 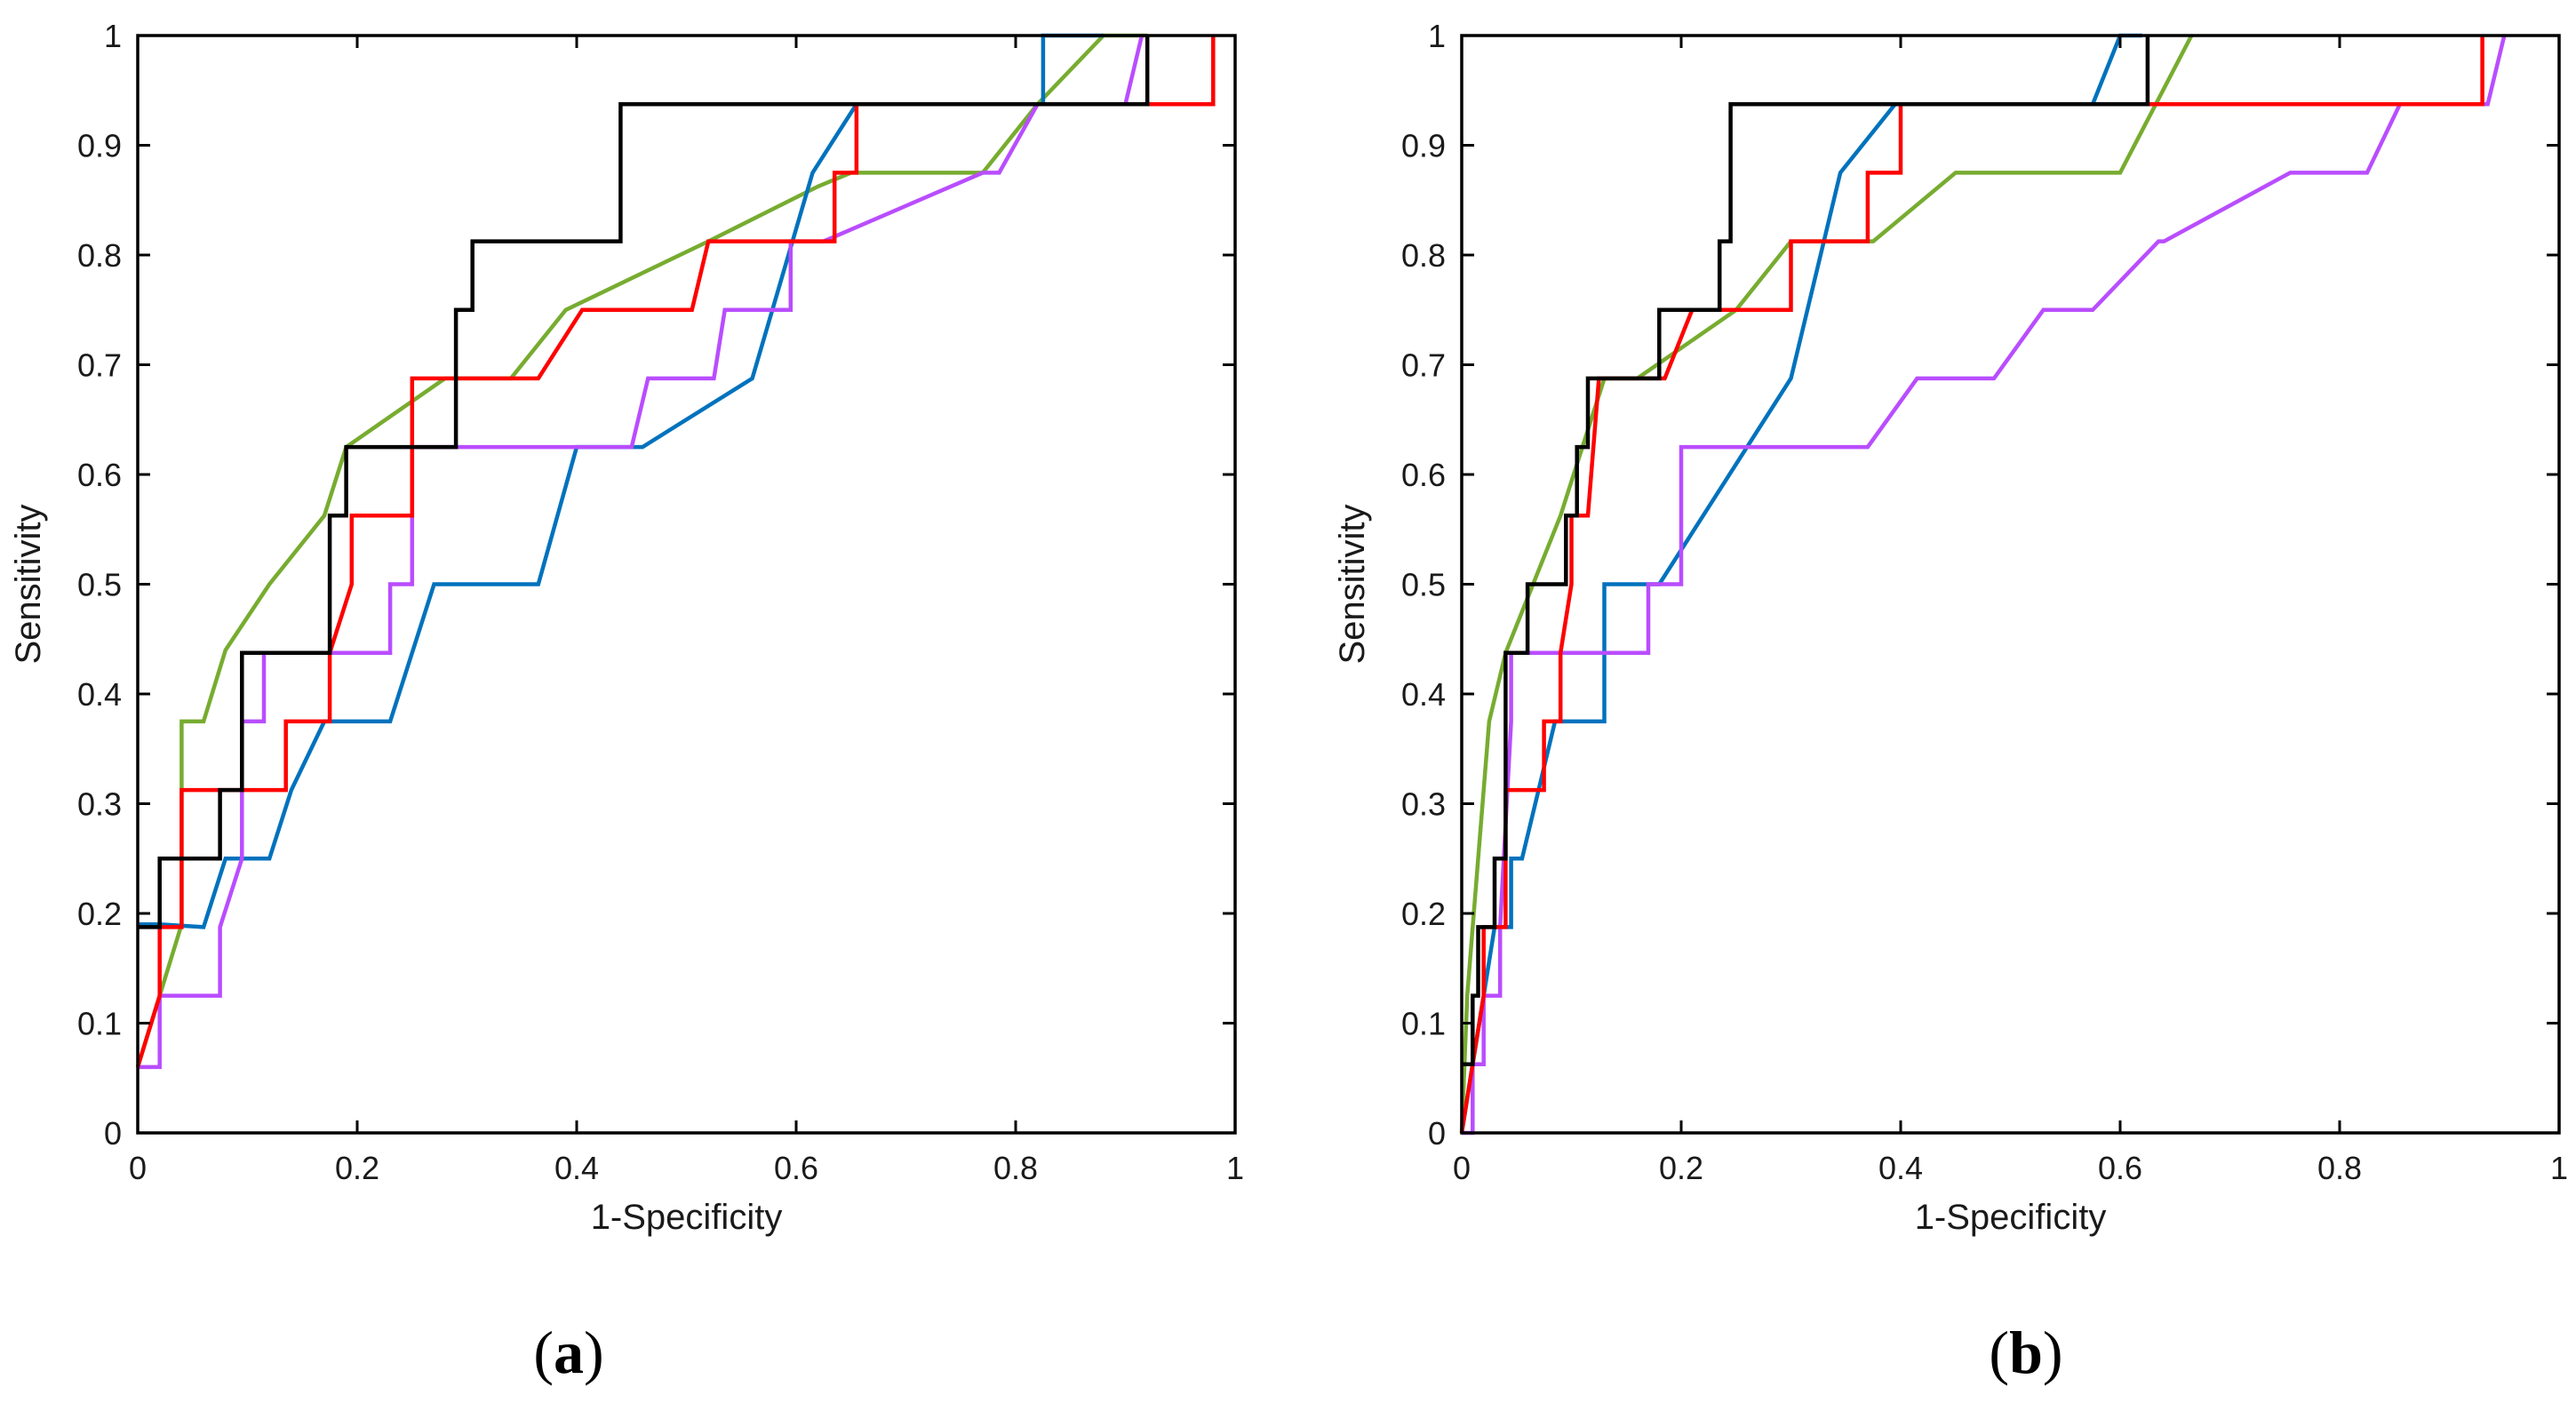 I want to click on chart-a-ytick-label: 0.5, so click(x=99, y=585).